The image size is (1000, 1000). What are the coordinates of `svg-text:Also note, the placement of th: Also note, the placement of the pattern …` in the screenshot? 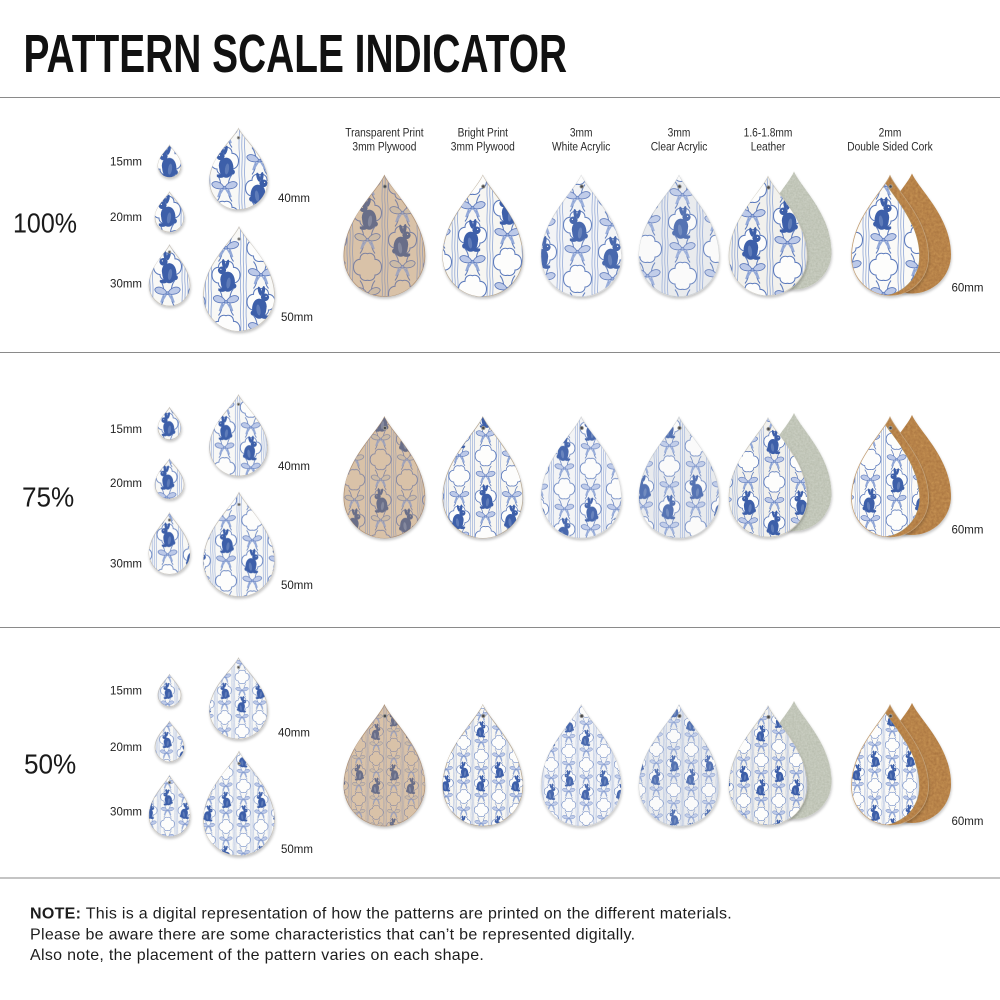 It's located at (257, 955).